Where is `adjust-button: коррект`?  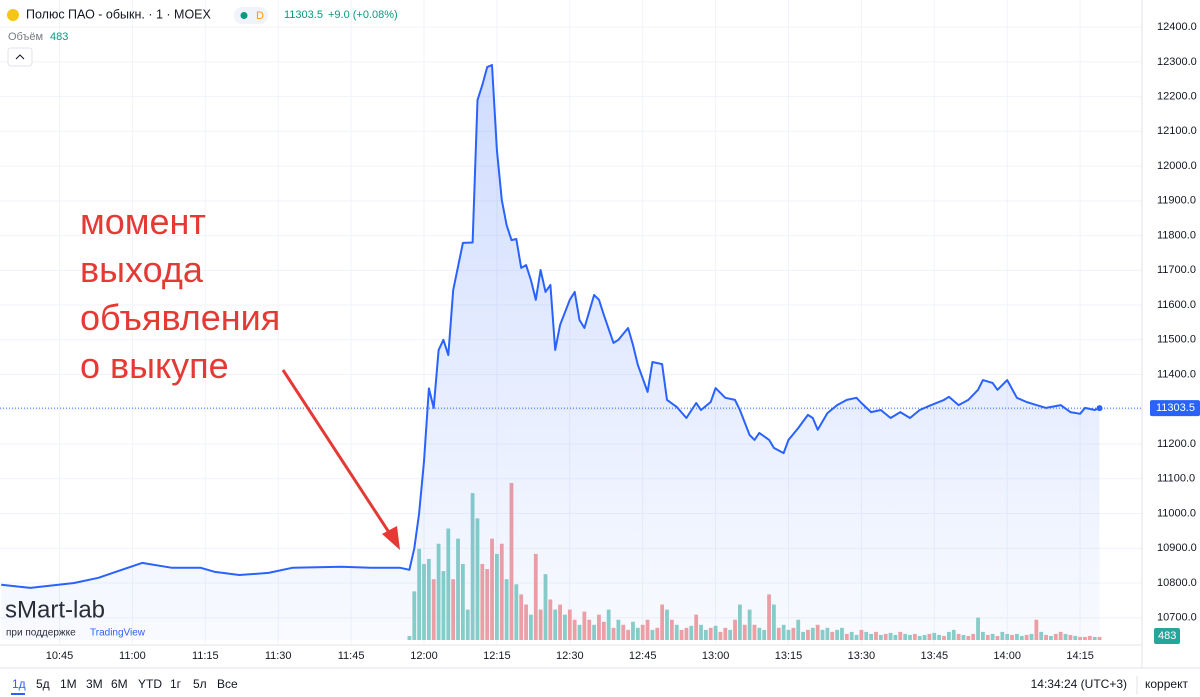 adjust-button: коррект is located at coordinates (1166, 684).